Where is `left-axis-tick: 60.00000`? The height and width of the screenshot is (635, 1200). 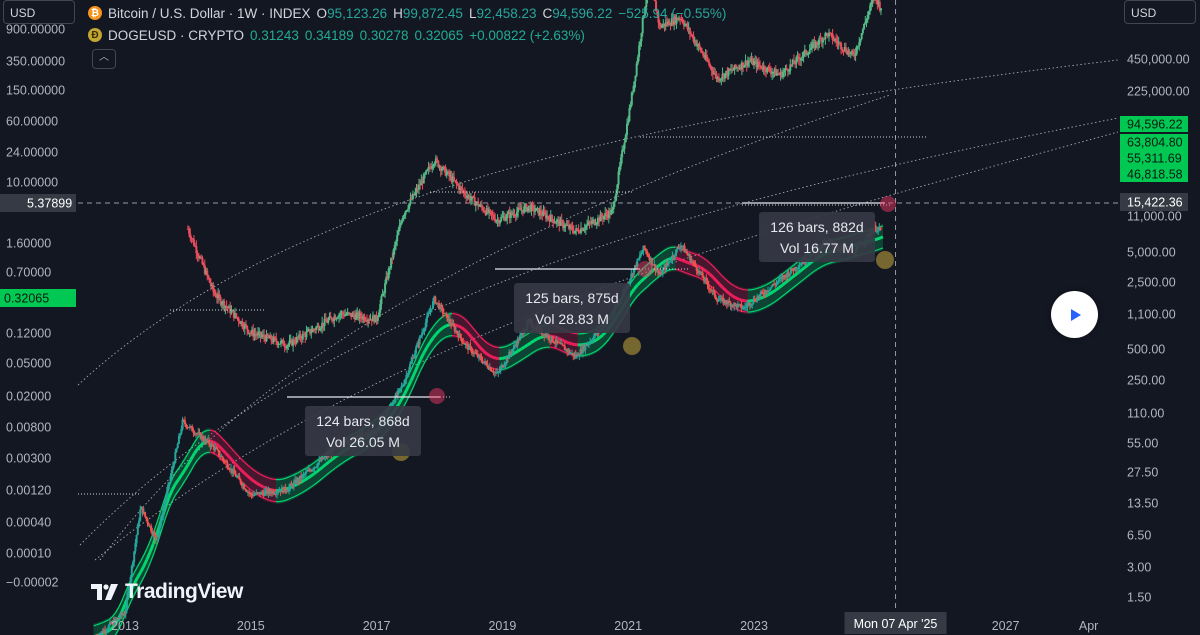
left-axis-tick: 60.00000 is located at coordinates (32, 122).